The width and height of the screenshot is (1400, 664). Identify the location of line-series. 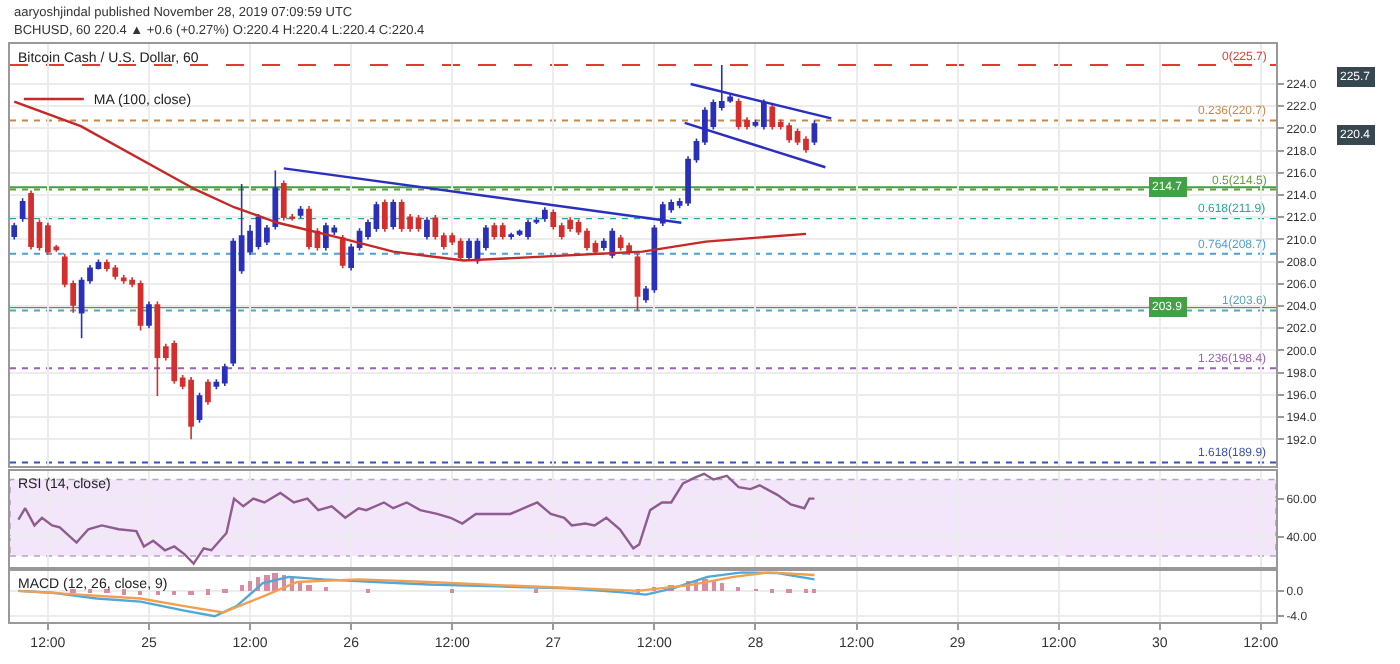
(416, 518).